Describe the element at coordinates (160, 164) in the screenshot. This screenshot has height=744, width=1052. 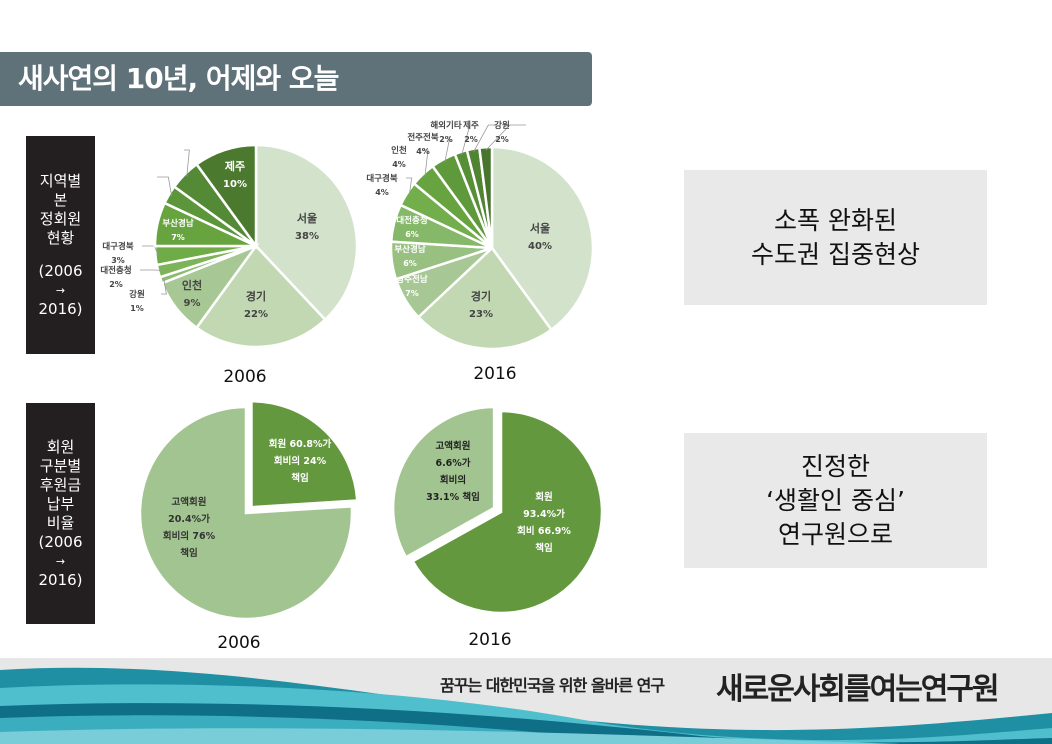
I see `slice-value-label: 5%` at that location.